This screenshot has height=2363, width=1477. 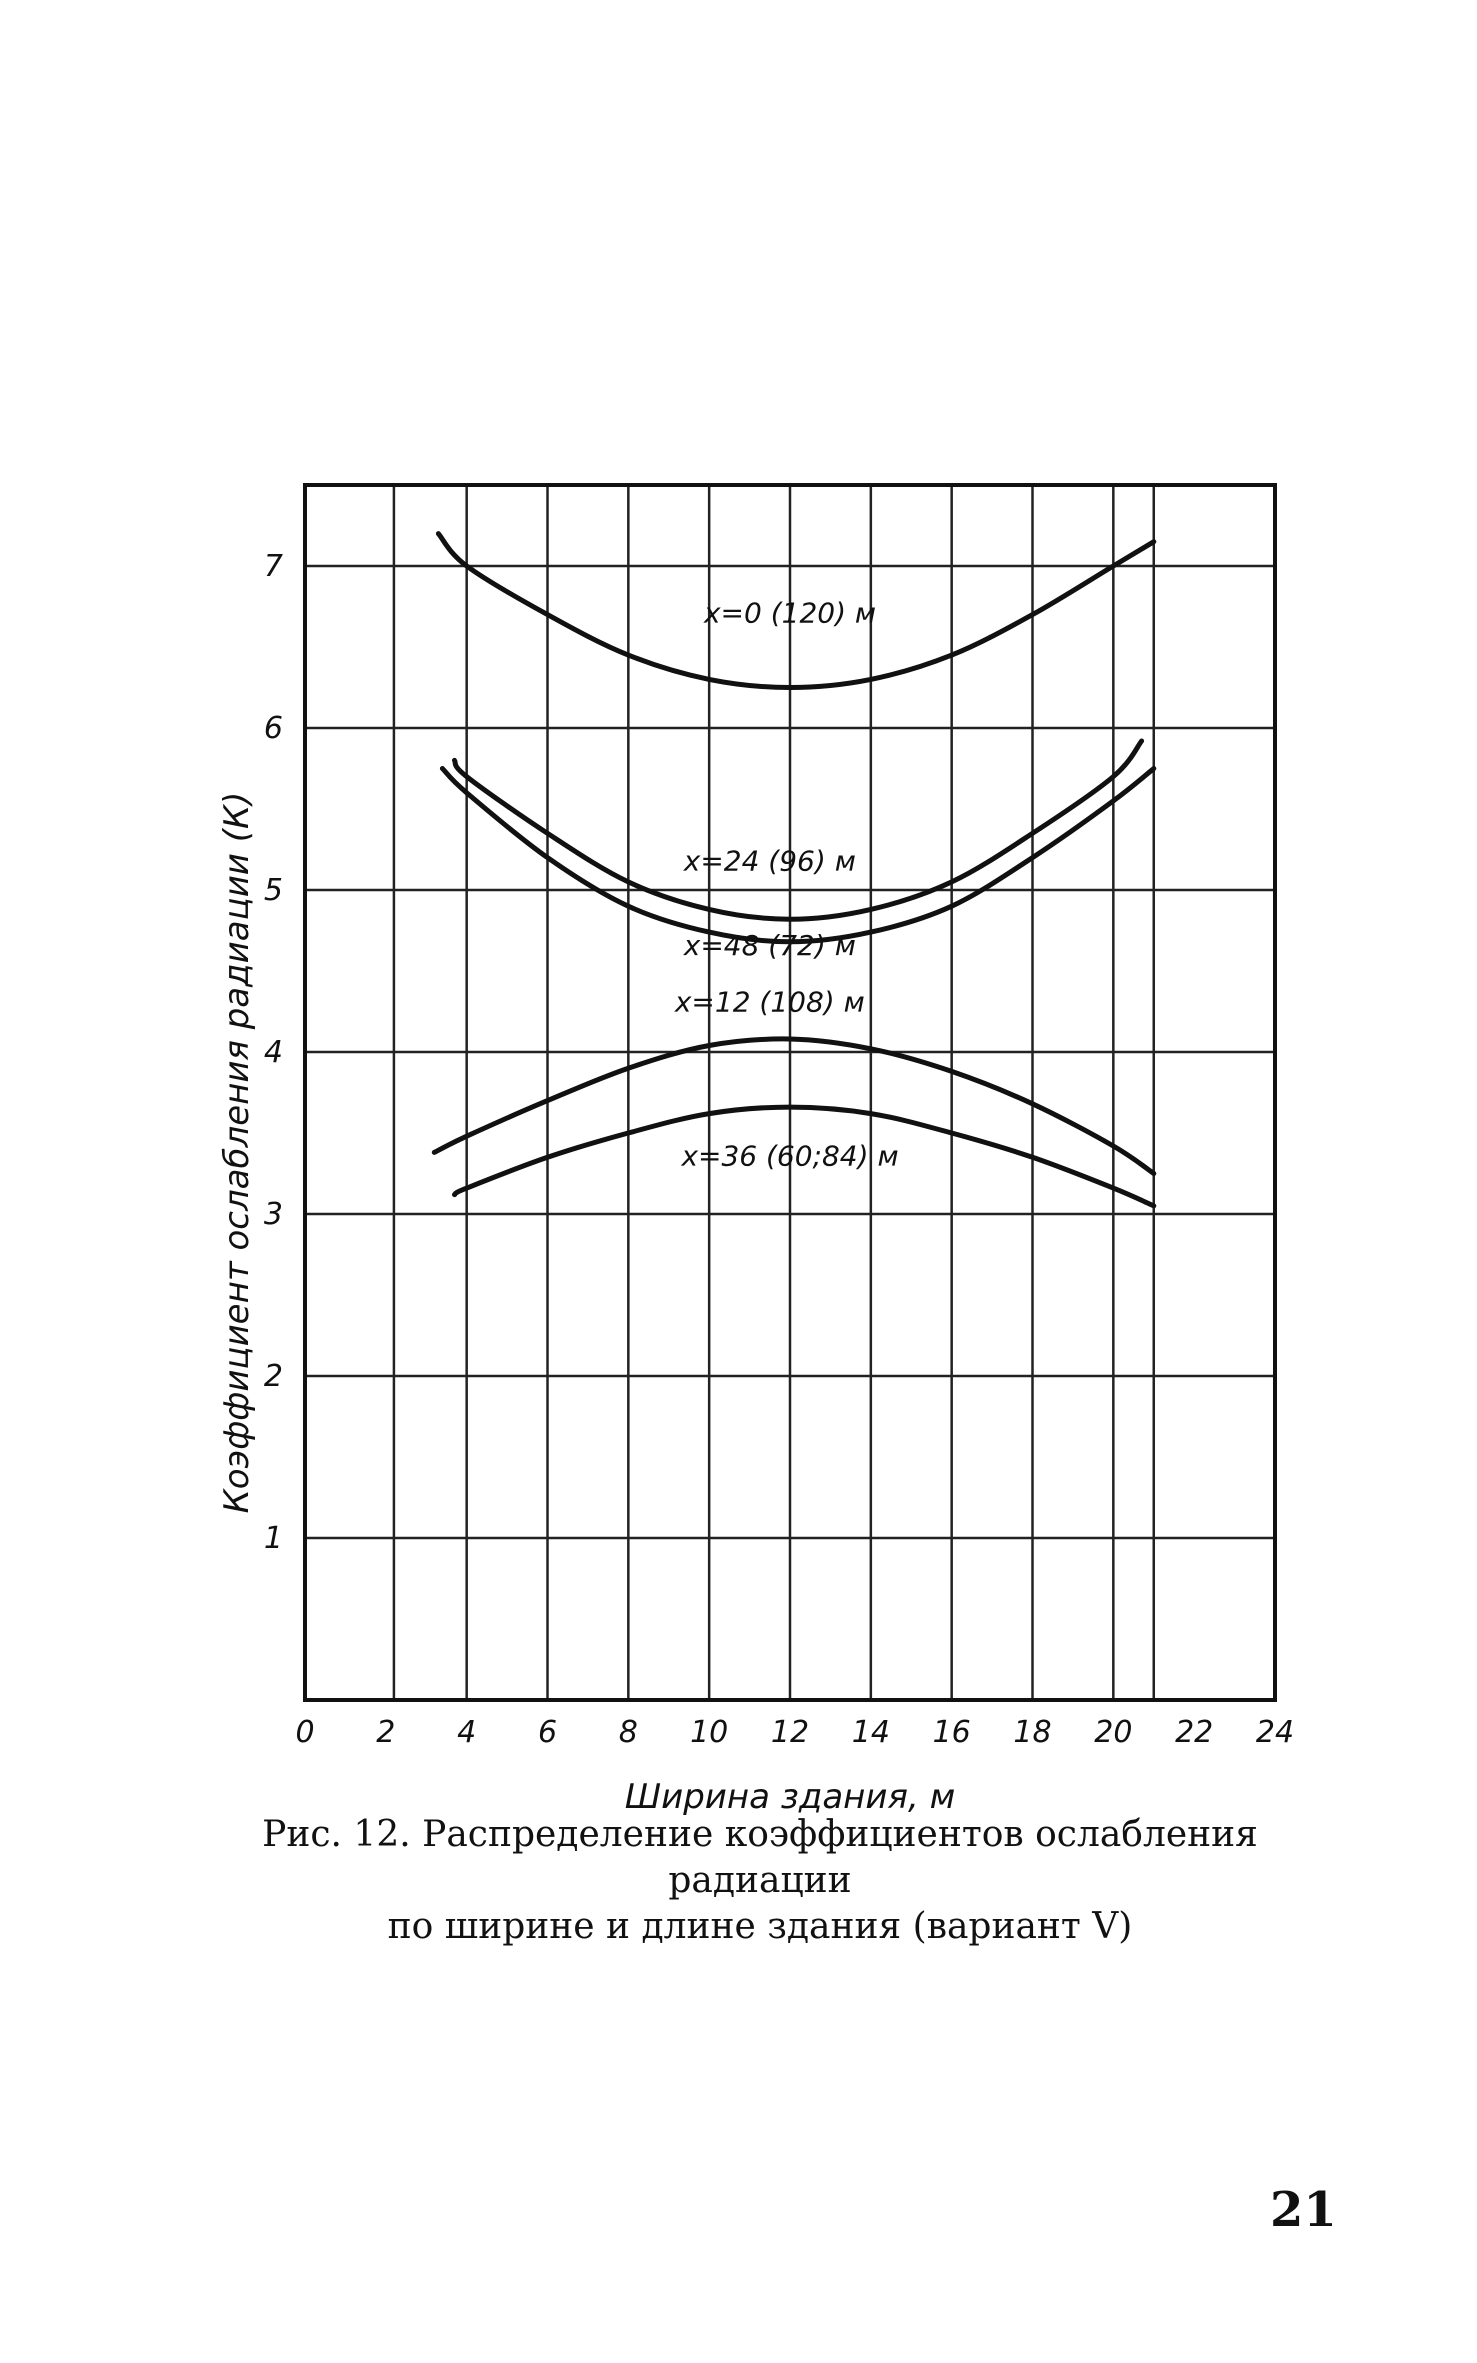 I want to click on x-tick-label: 2, so click(x=385, y=1732).